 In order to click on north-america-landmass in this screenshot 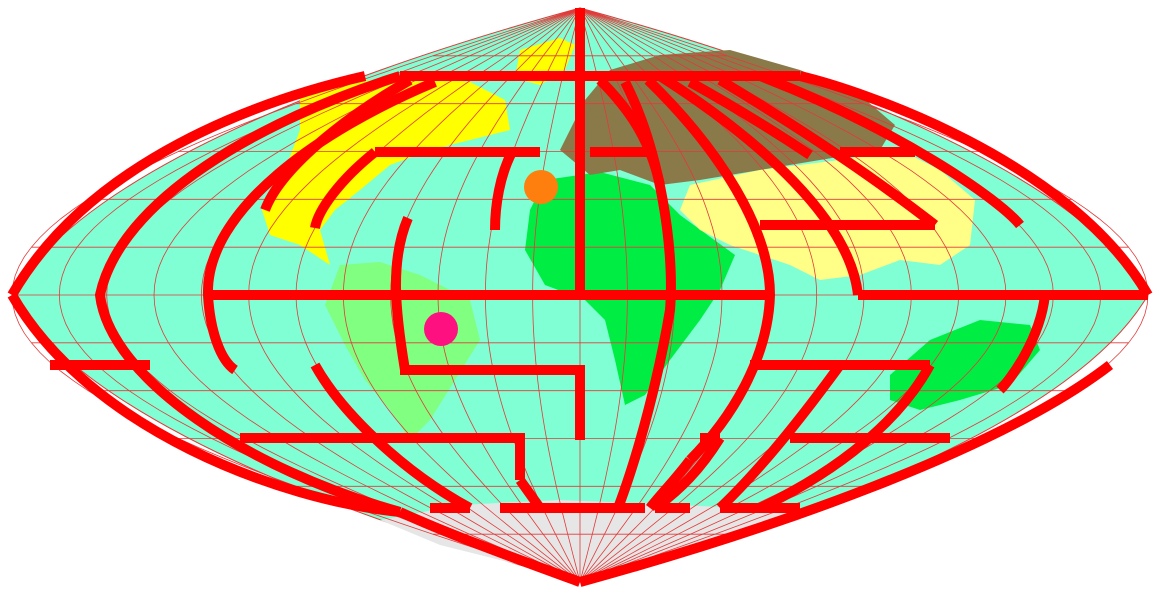, I will do `click(386, 170)`.